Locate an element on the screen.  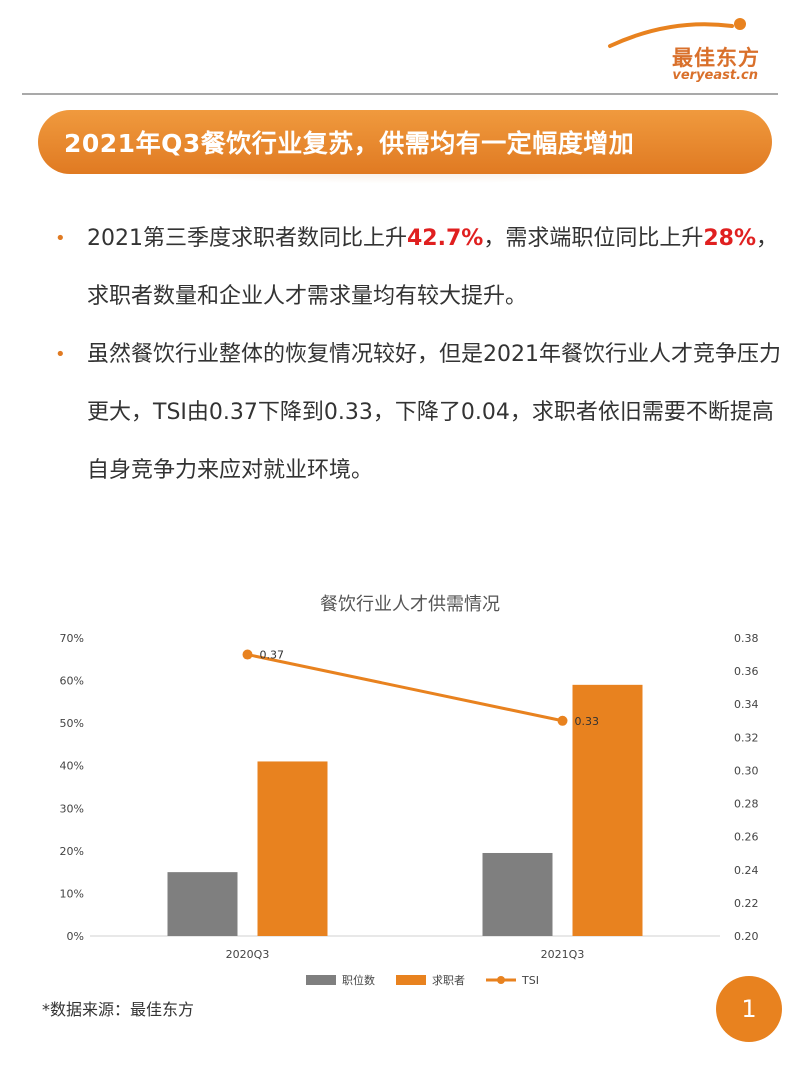
bar-职位数-2021Q3 is located at coordinates (517, 894).